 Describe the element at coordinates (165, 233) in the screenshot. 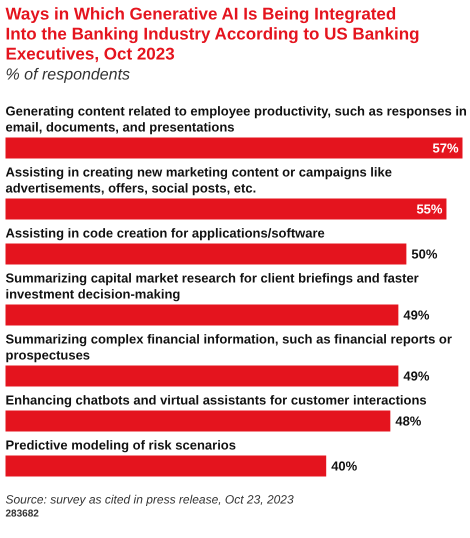

I see `y-tick-label: Assisting in code creation for applications/software` at that location.